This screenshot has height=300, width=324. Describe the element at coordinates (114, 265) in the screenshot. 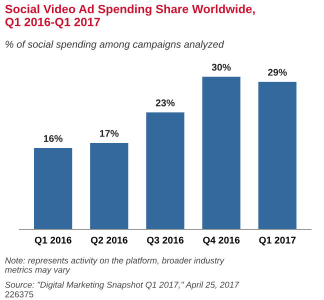

I see `text: Note: represents activity on the platform, broader industry metrics may vary` at that location.